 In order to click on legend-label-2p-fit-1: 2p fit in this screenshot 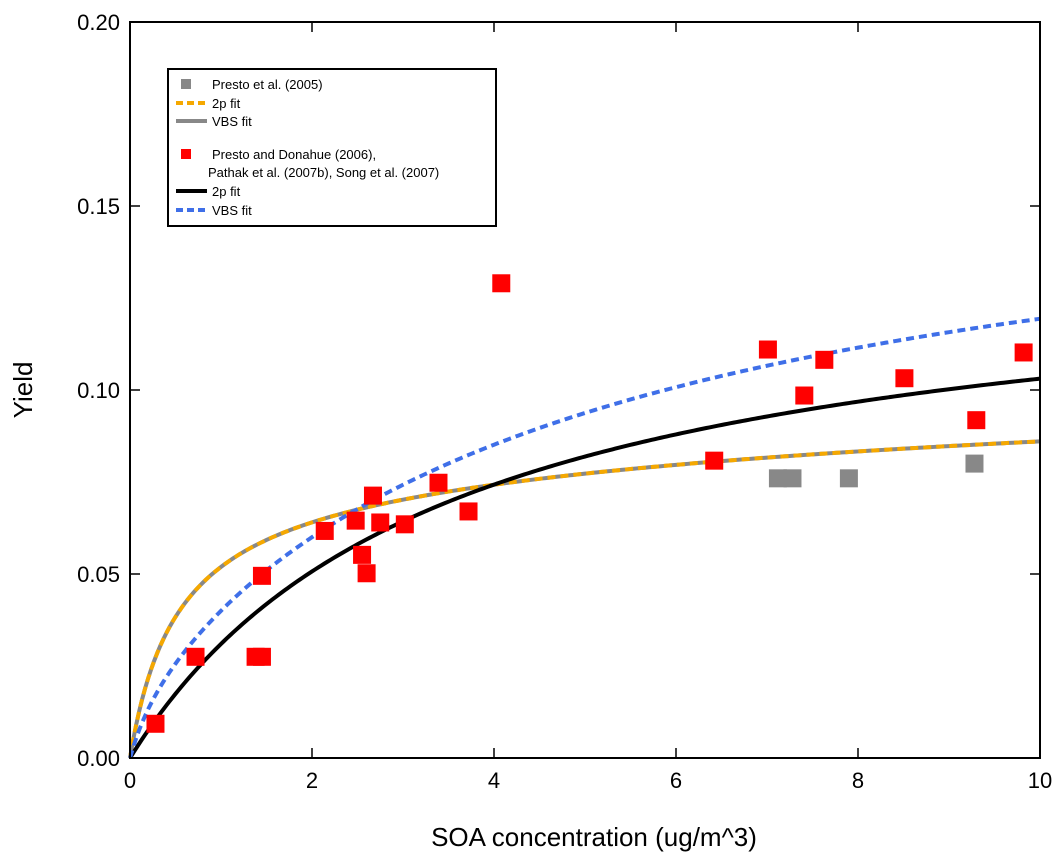, I will do `click(226, 103)`.